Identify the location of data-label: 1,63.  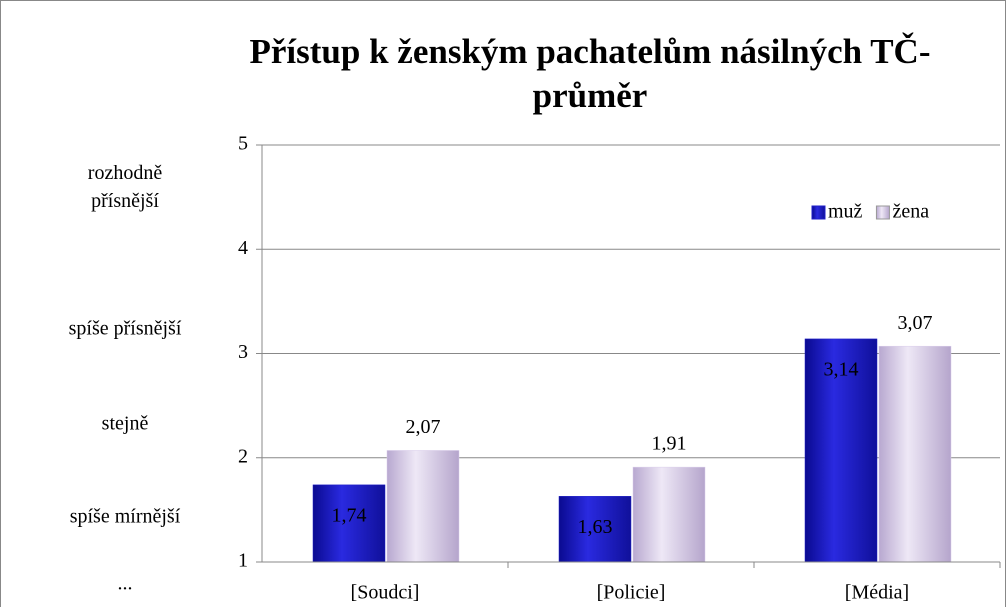
(595, 527).